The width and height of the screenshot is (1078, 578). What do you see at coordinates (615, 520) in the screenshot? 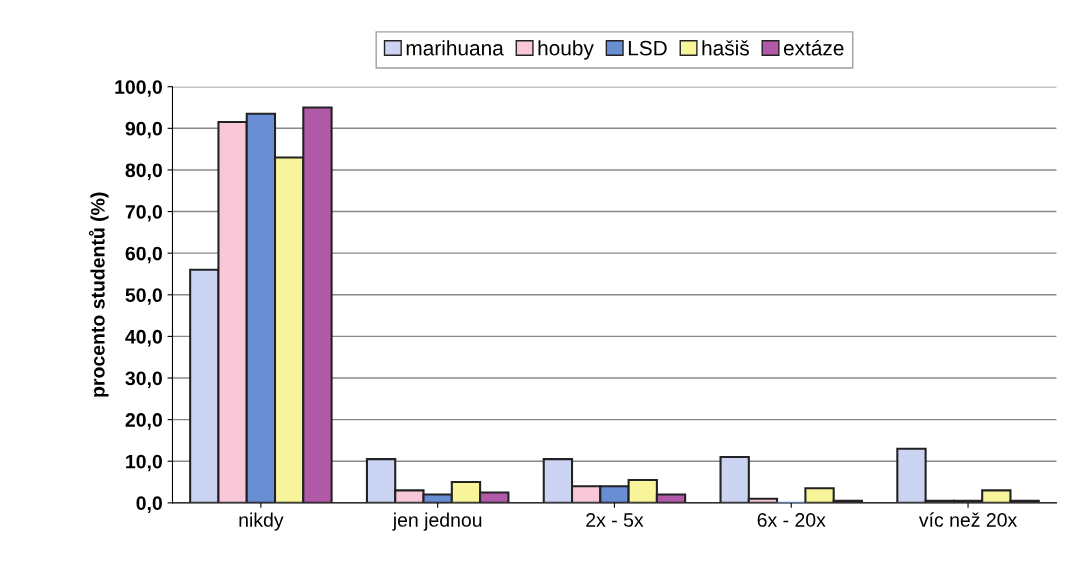
I see `x-tick-label: 2x - 5x` at bounding box center [615, 520].